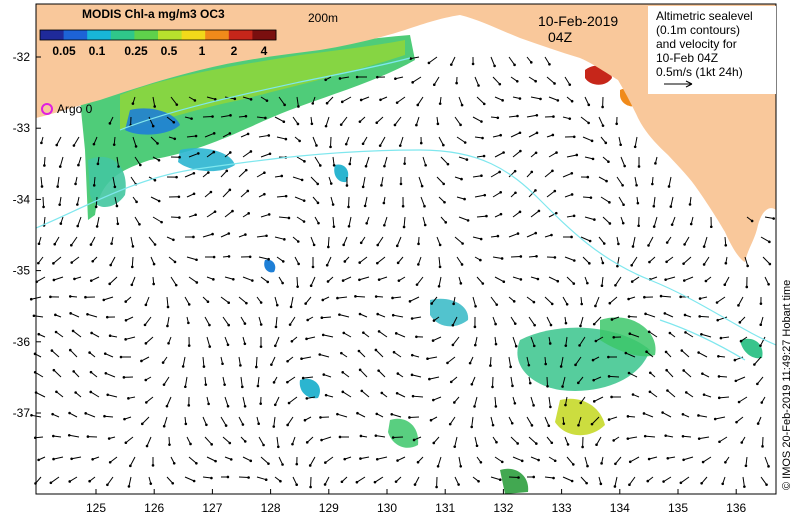  I want to click on longitude-axis: 125 126 127 128 129 130 131 132 133 134 135 136, so click(416, 502).